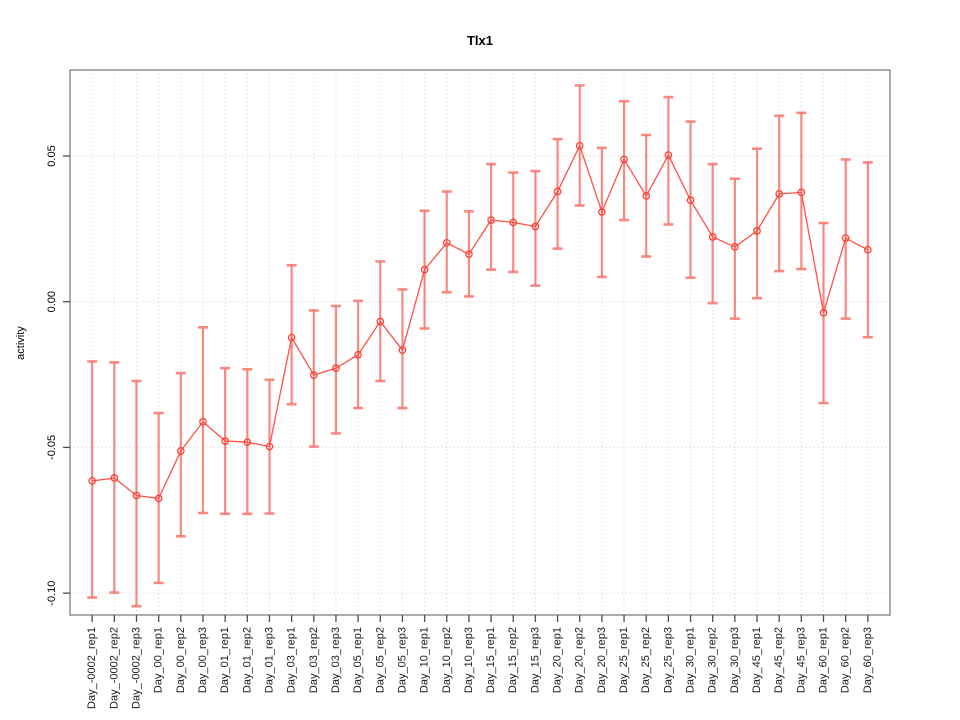  Describe the element at coordinates (513, 660) in the screenshot. I see `x-tick-label: Day_15_rep2` at that location.